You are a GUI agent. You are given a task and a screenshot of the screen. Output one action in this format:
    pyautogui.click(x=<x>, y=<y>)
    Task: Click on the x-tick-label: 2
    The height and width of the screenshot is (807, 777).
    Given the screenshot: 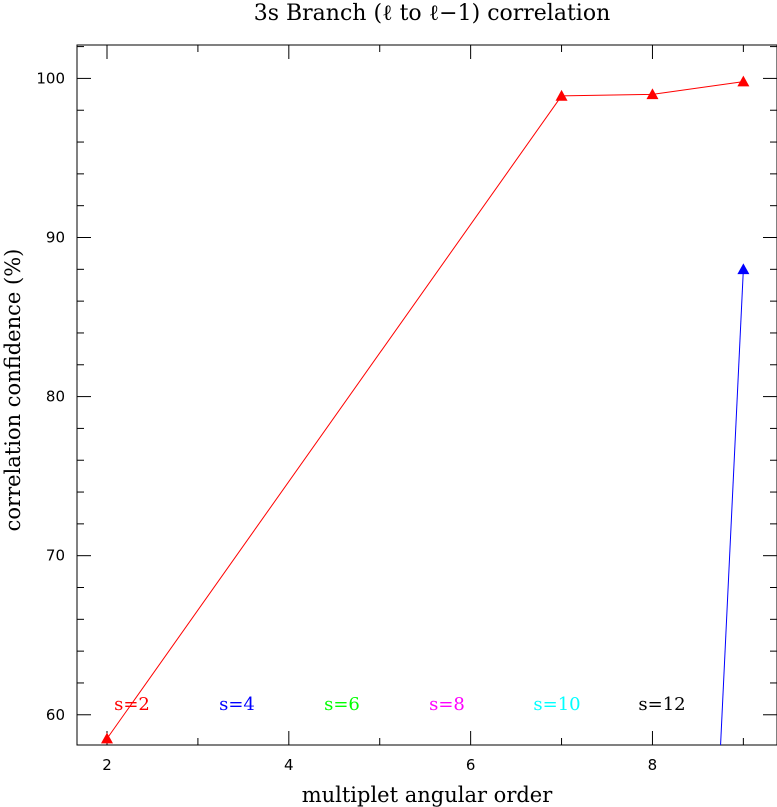 What is the action you would take?
    pyautogui.click(x=107, y=765)
    